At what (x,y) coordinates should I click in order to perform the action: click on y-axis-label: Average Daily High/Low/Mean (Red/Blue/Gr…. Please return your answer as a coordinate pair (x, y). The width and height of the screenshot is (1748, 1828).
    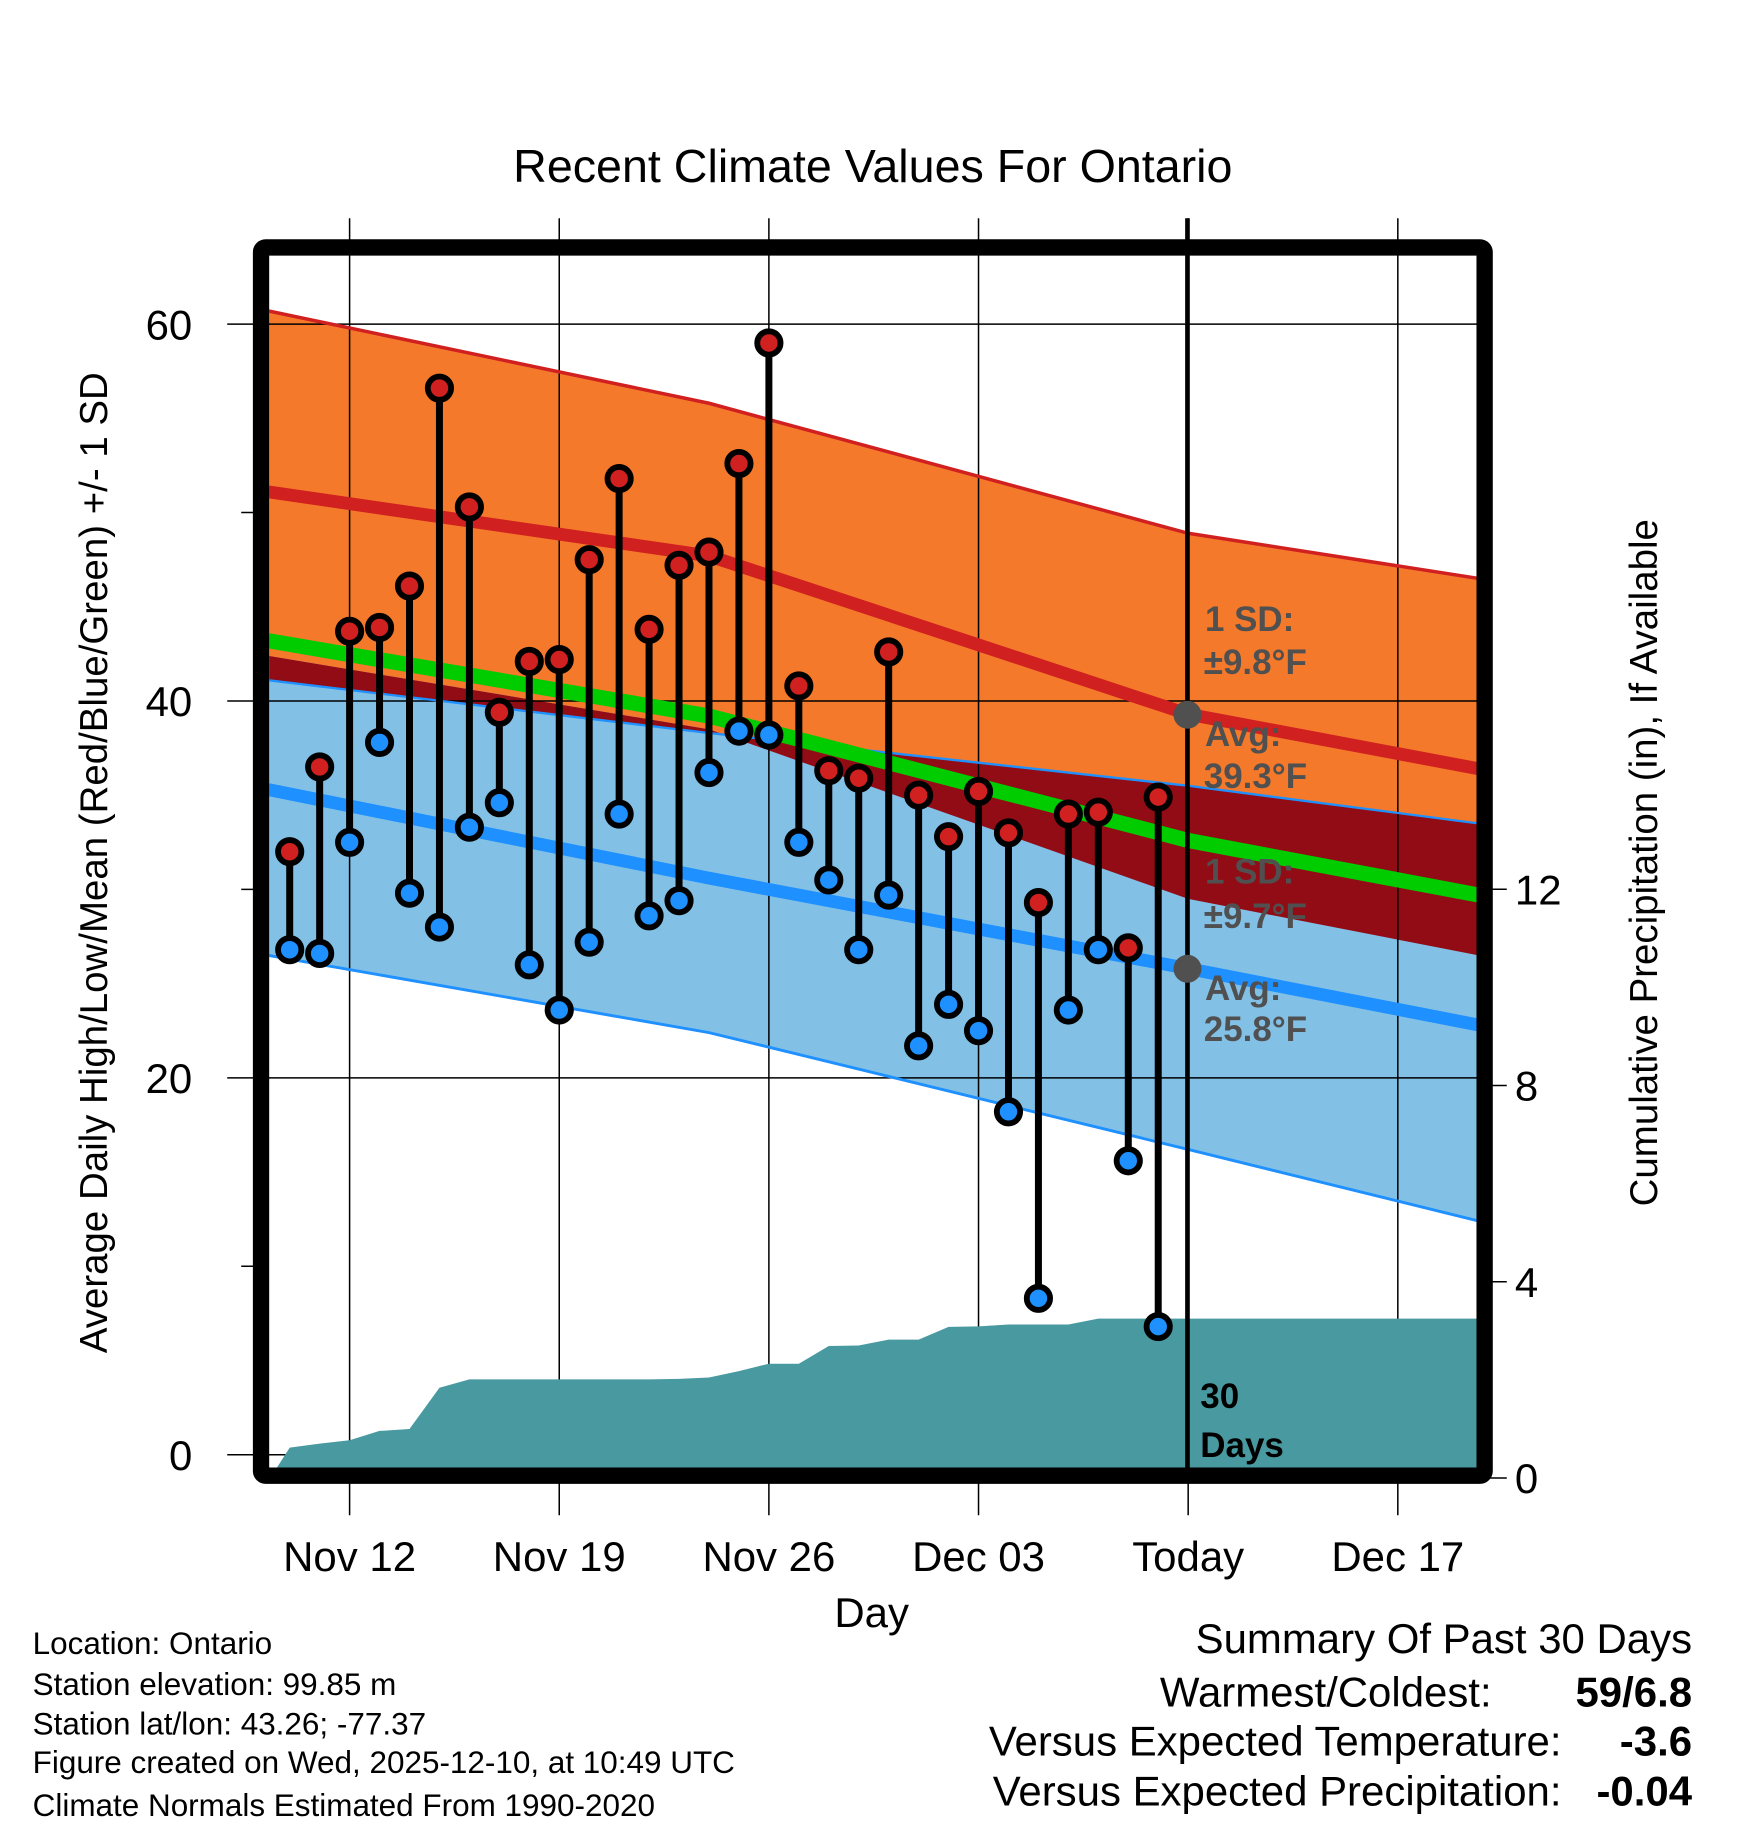
    Looking at the image, I should click on (94, 862).